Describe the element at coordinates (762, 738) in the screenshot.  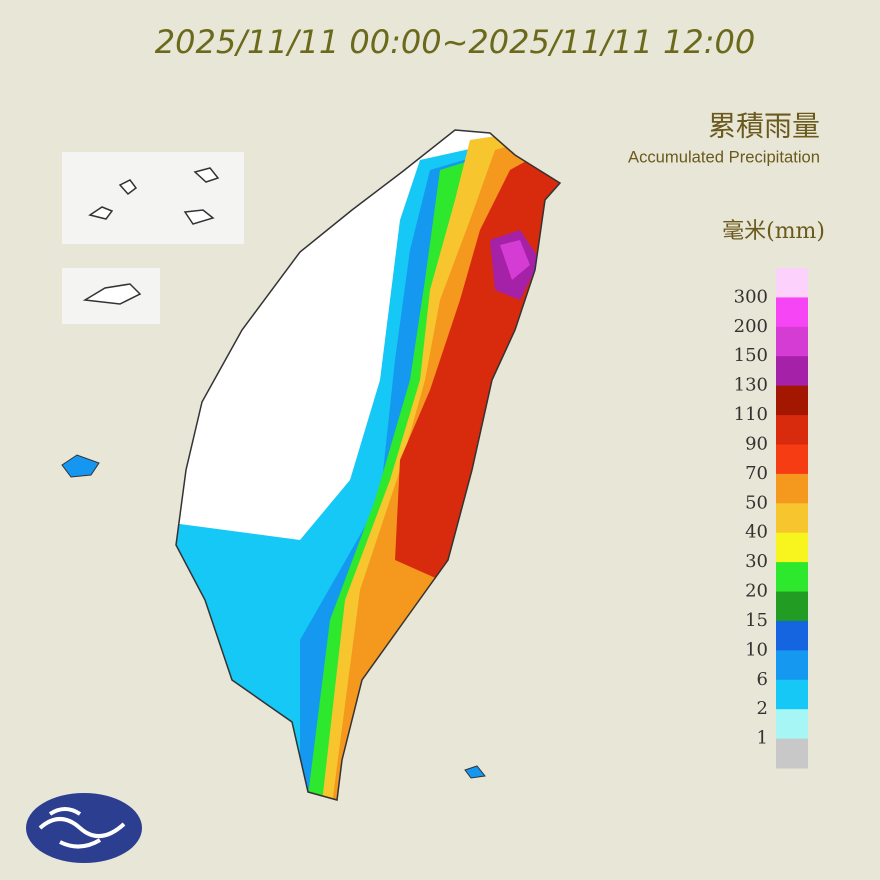
I see `legend-label: 1` at that location.